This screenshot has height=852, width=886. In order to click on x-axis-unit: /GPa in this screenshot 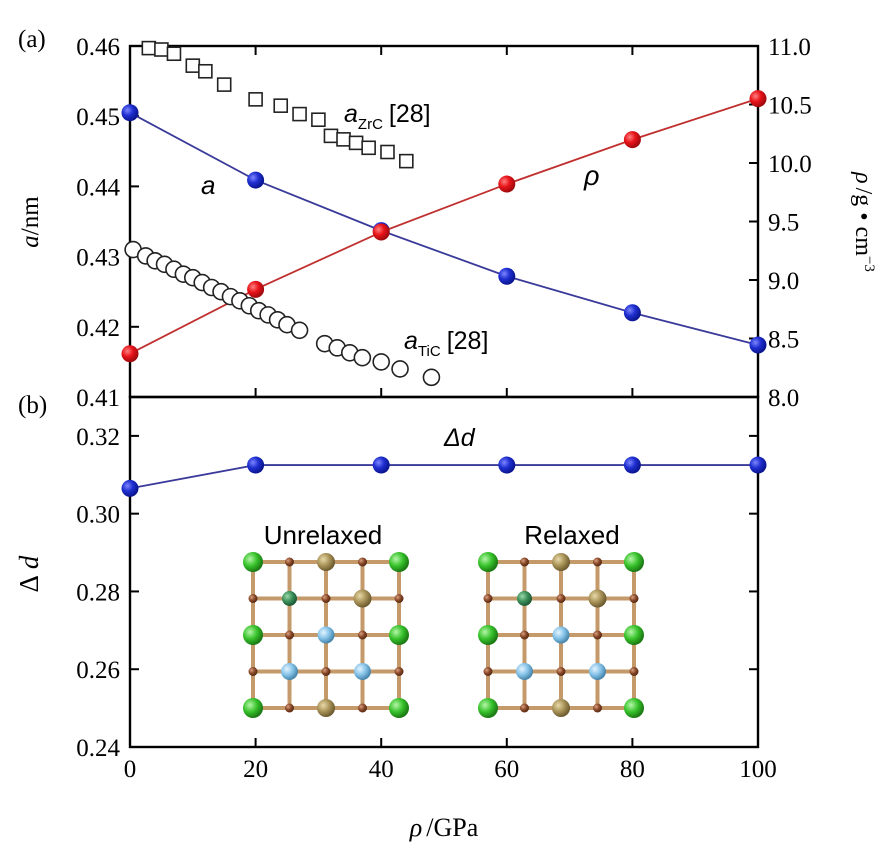, I will do `click(452, 827)`.